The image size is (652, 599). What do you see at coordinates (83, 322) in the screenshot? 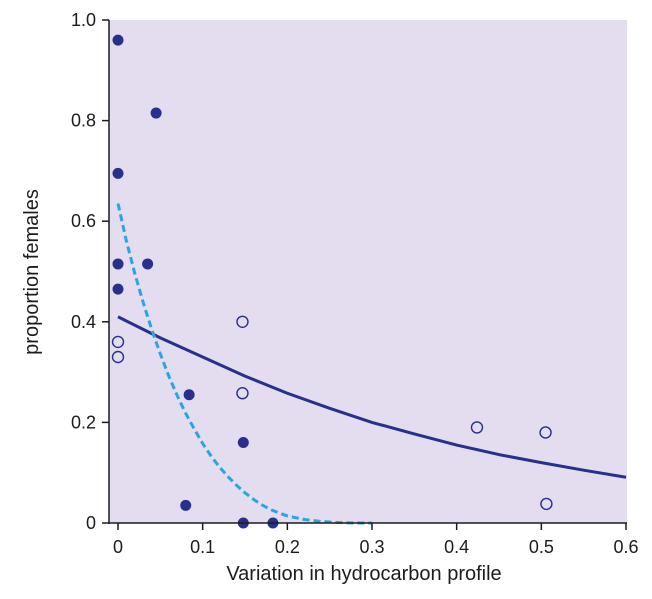
I see `y-tick-label: 0.4` at bounding box center [83, 322].